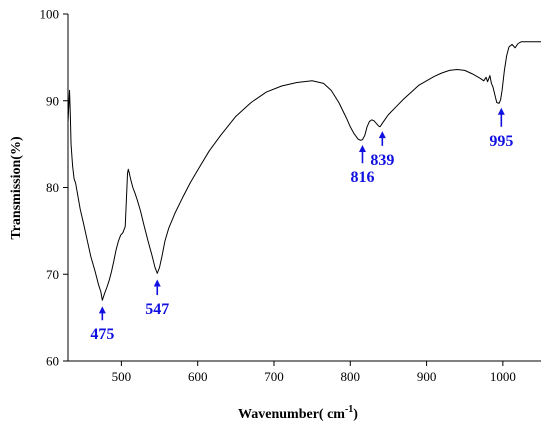 The width and height of the screenshot is (550, 432). What do you see at coordinates (382, 160) in the screenshot?
I see `peak-label: 839` at bounding box center [382, 160].